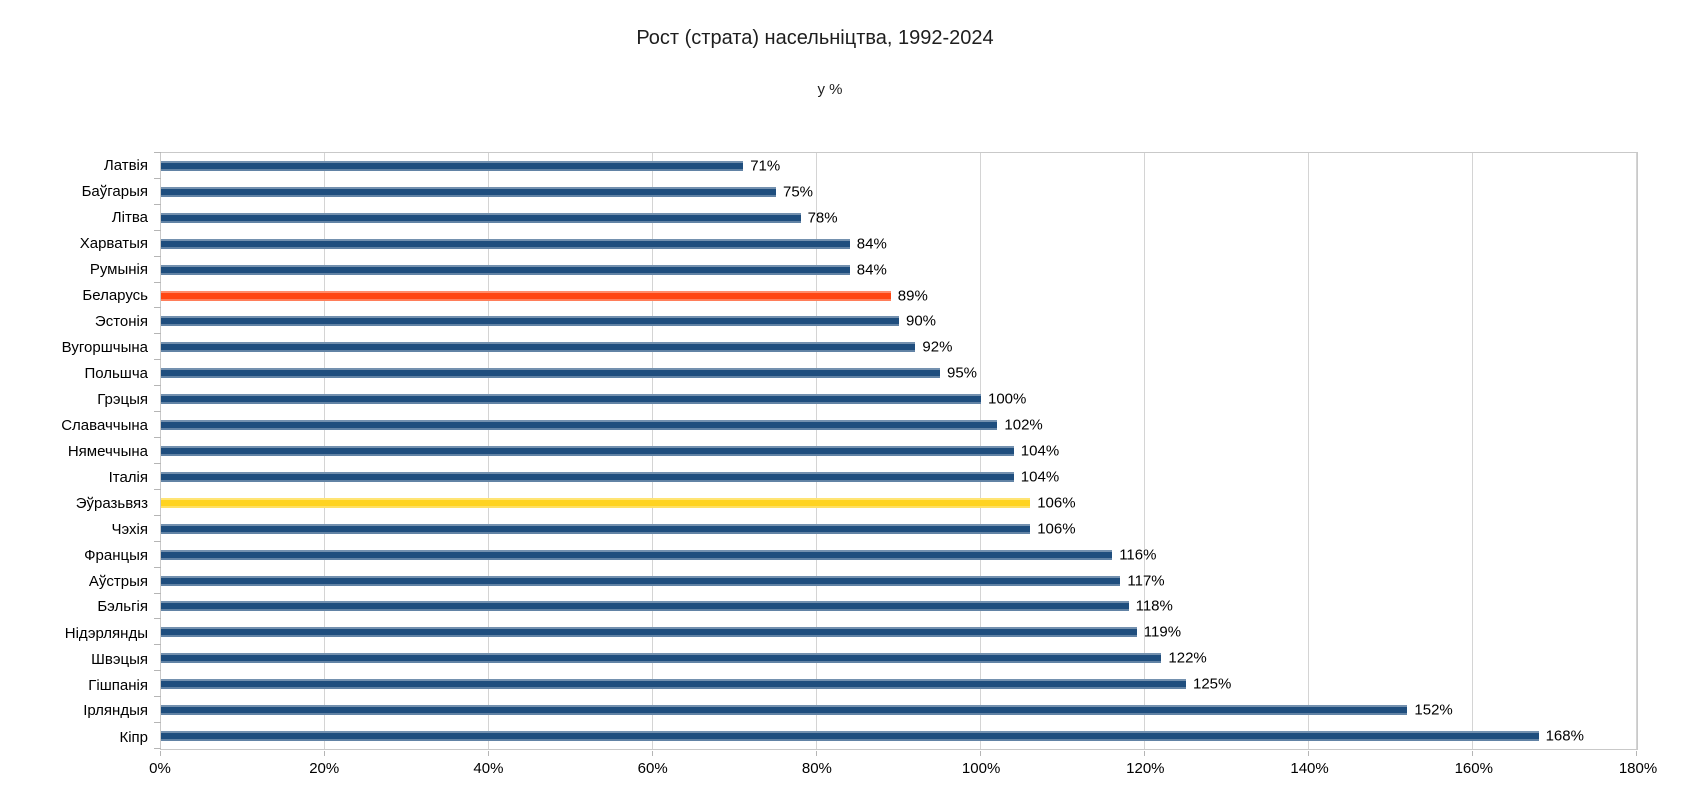 This screenshot has height=801, width=1688. What do you see at coordinates (1473, 768) in the screenshot?
I see `x-axis-tick-label: 160%` at bounding box center [1473, 768].